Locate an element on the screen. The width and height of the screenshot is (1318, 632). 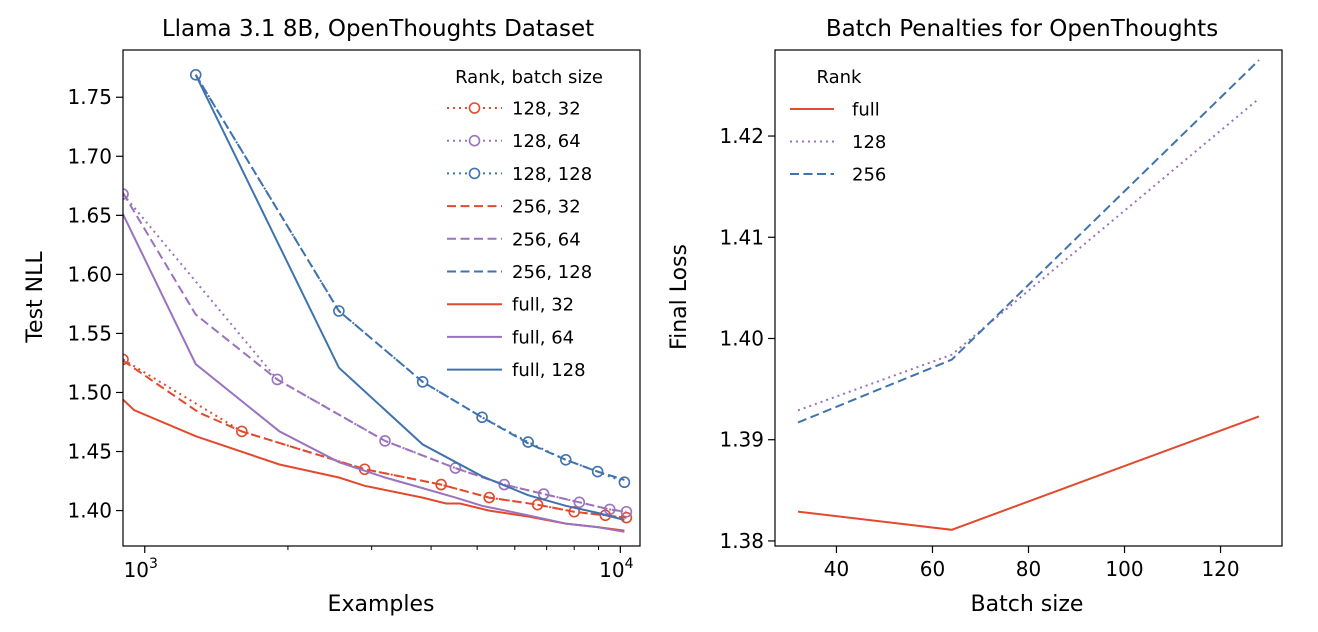
right-chart-x-axis-label: Batch size is located at coordinates (1027, 604).